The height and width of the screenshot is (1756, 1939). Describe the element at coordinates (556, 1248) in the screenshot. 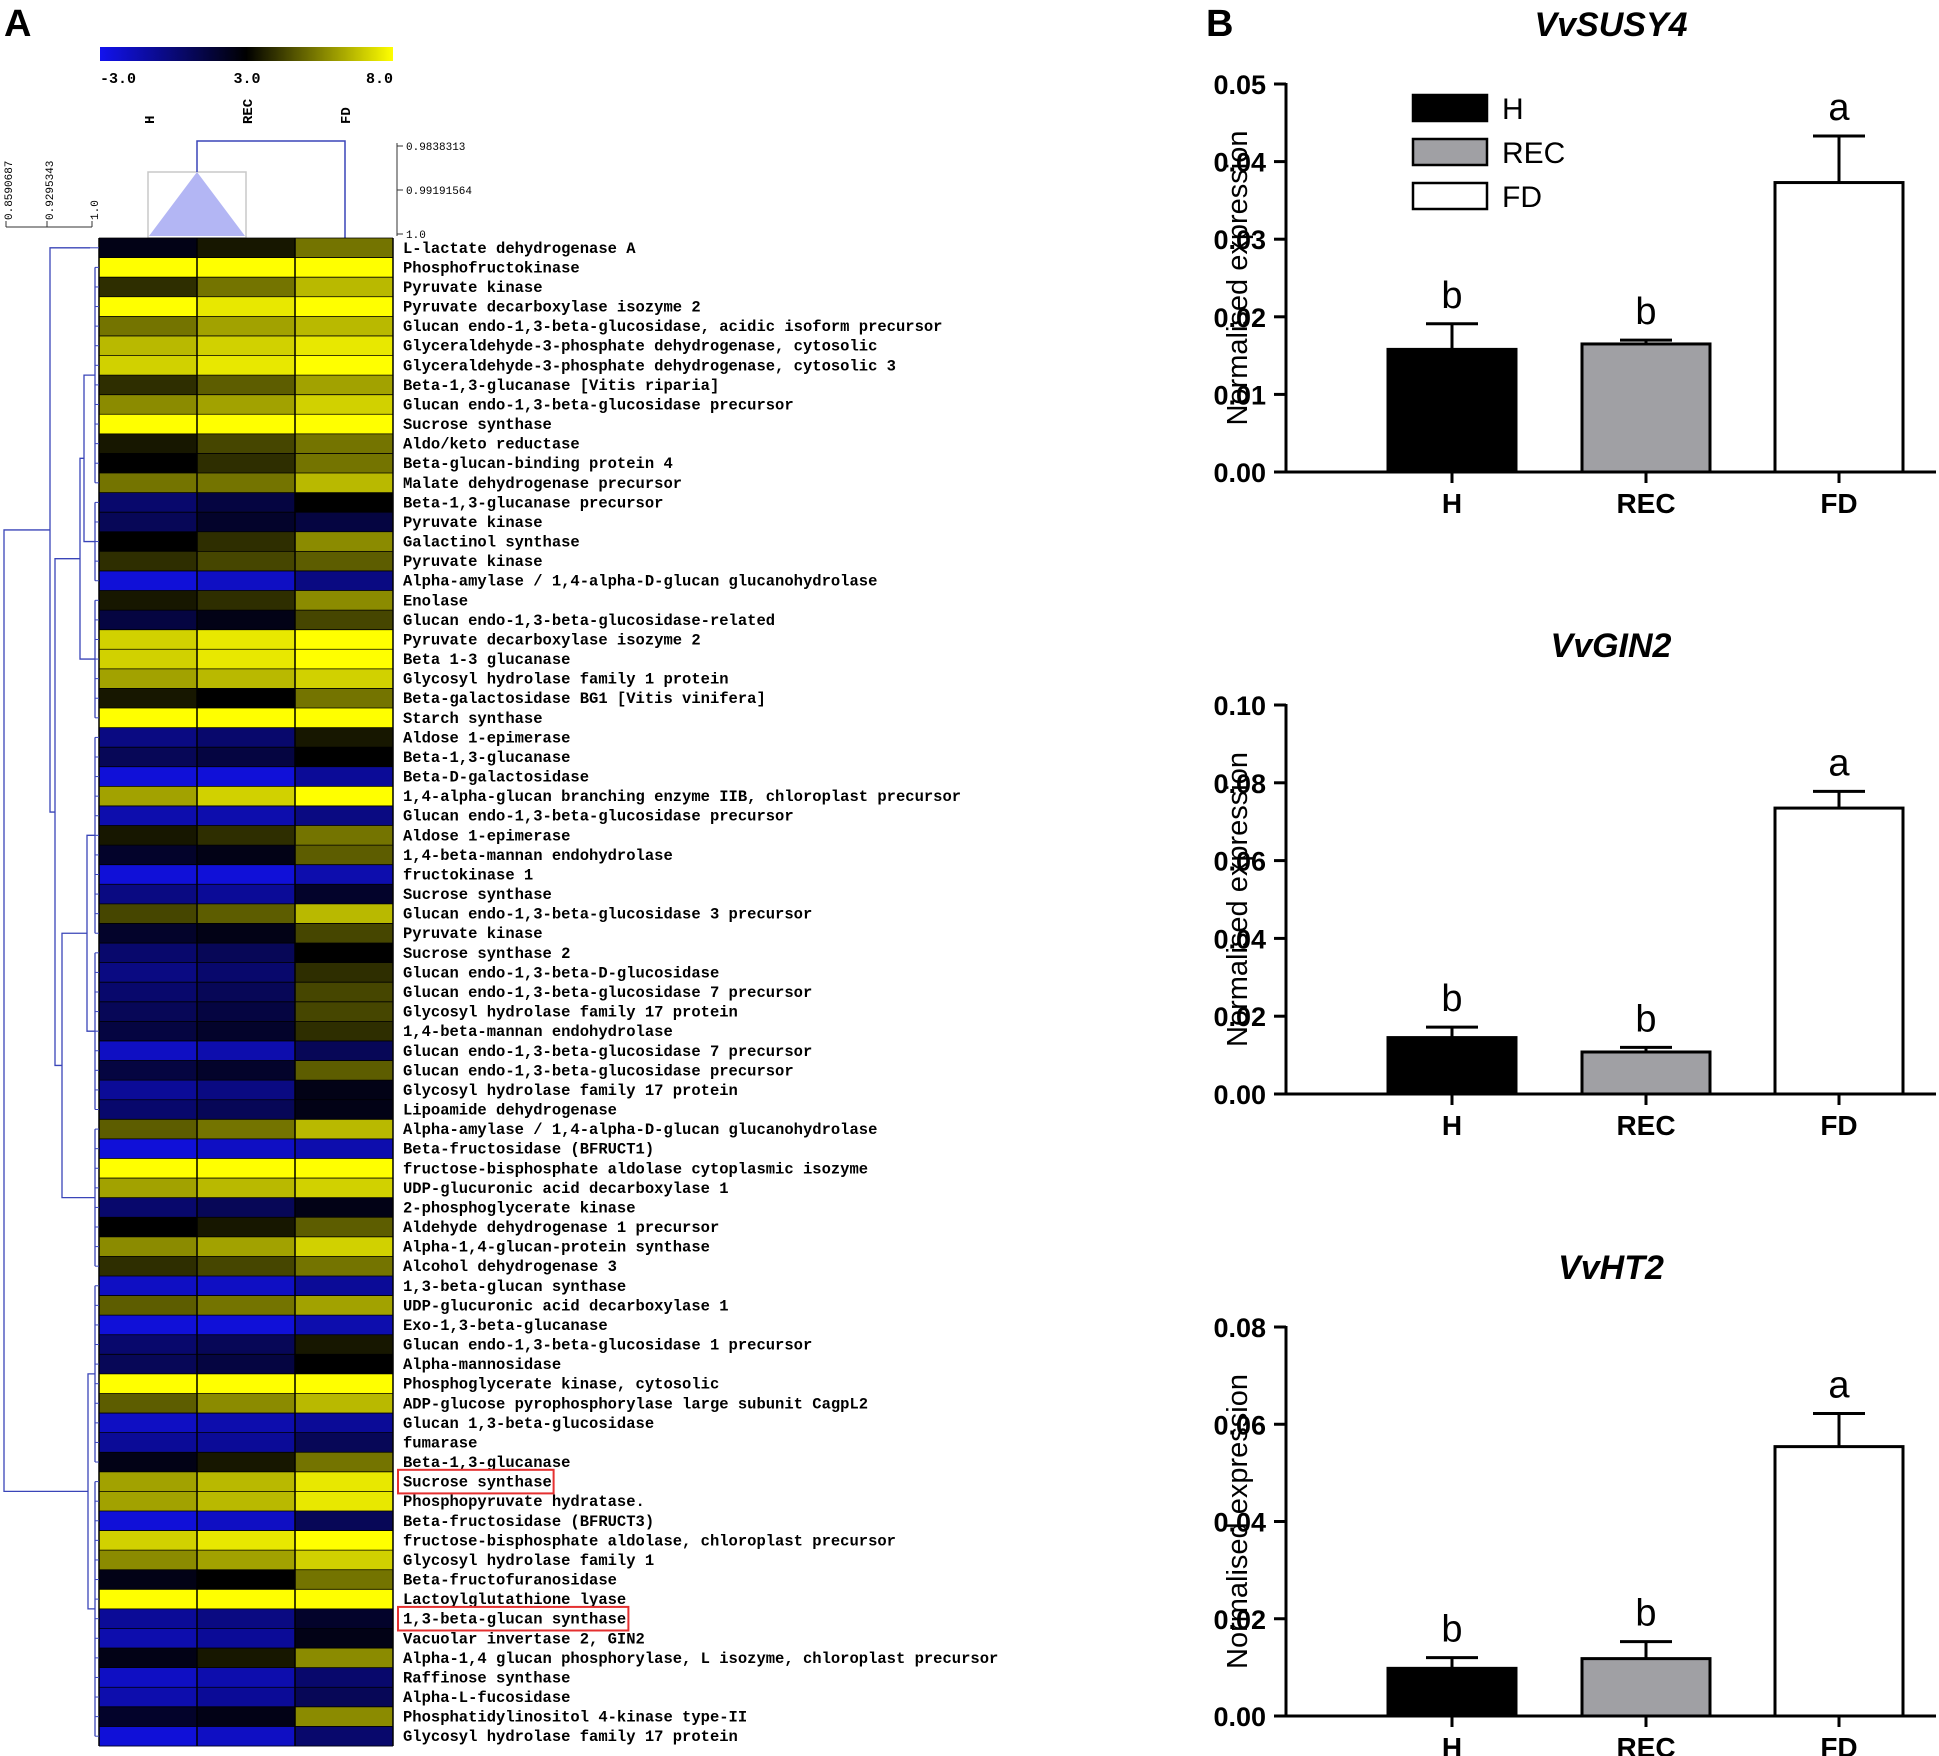

I see `heatmap-row-label: Alpha-1,4-glucan-protein synthase` at that location.